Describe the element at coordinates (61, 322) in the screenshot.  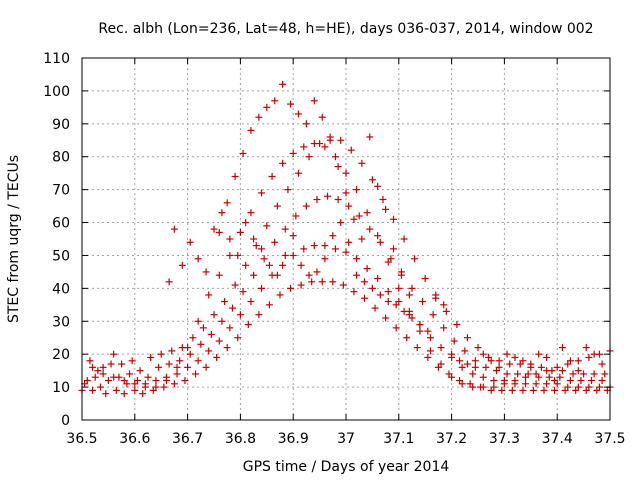
I see `y-tick-label: 30` at that location.